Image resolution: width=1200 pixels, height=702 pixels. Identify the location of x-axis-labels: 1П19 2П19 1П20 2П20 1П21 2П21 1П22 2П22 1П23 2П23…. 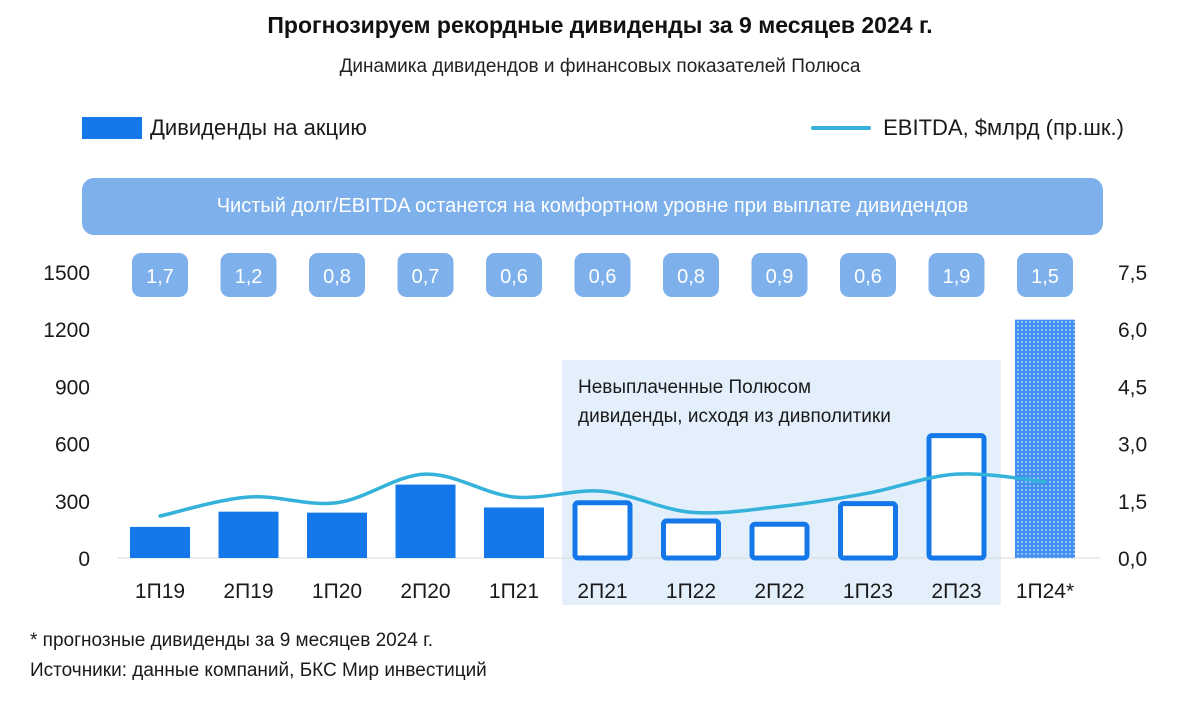
(604, 591).